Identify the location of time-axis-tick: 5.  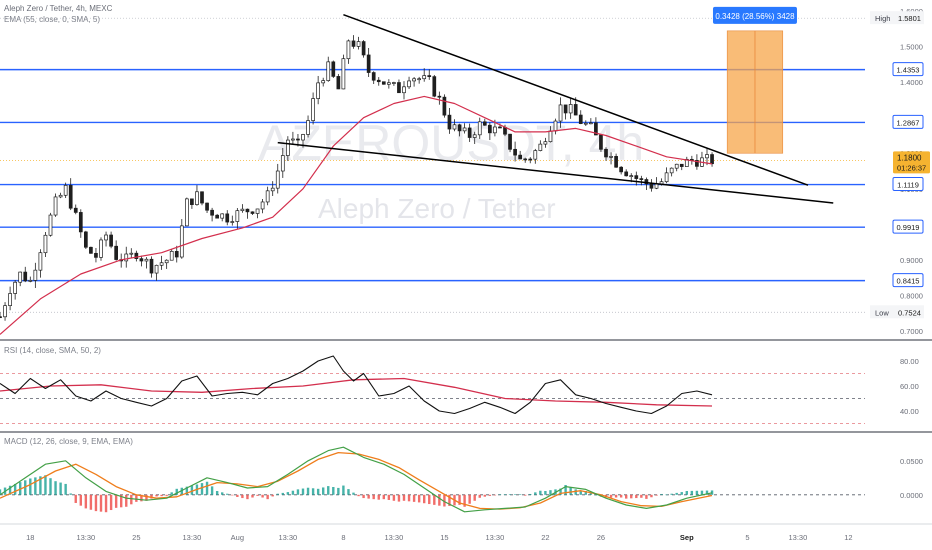
(747, 537).